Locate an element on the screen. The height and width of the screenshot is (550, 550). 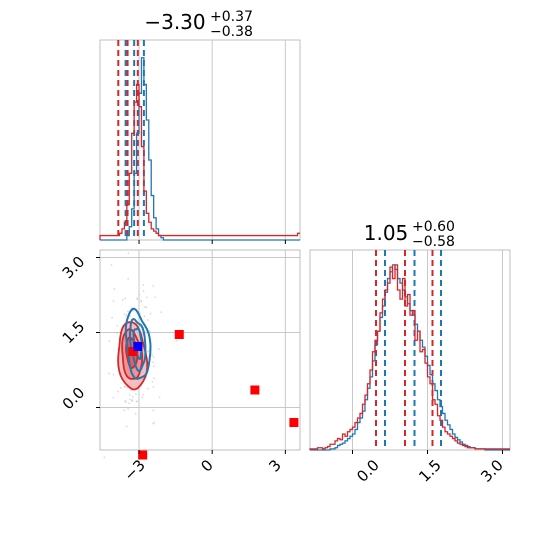
x-tick-label: 3.0 is located at coordinates (492, 471).